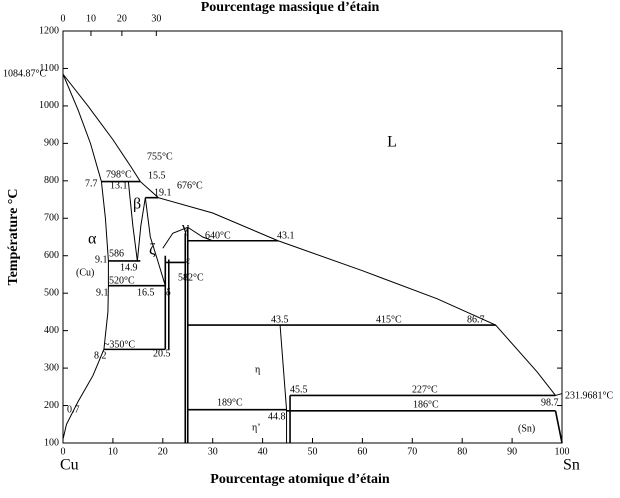 The height and width of the screenshot is (498, 620). Describe the element at coordinates (113, 451) in the screenshot. I see `x-tick-label: 10` at that location.